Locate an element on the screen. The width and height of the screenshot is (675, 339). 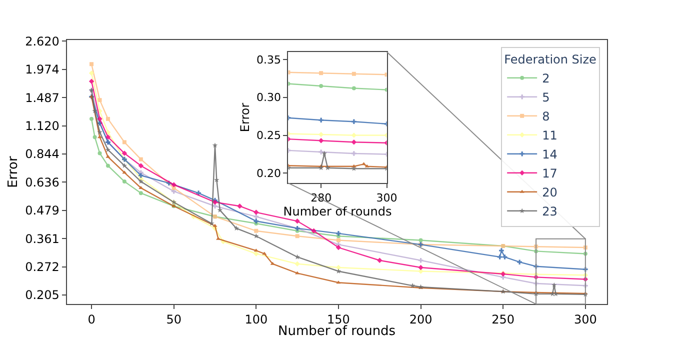
legend-label: 8 is located at coordinates (546, 117).